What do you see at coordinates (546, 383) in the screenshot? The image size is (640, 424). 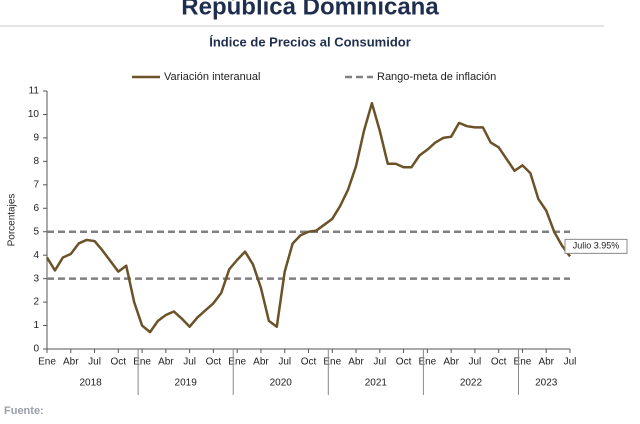 I see `year-label: 2023` at bounding box center [546, 383].